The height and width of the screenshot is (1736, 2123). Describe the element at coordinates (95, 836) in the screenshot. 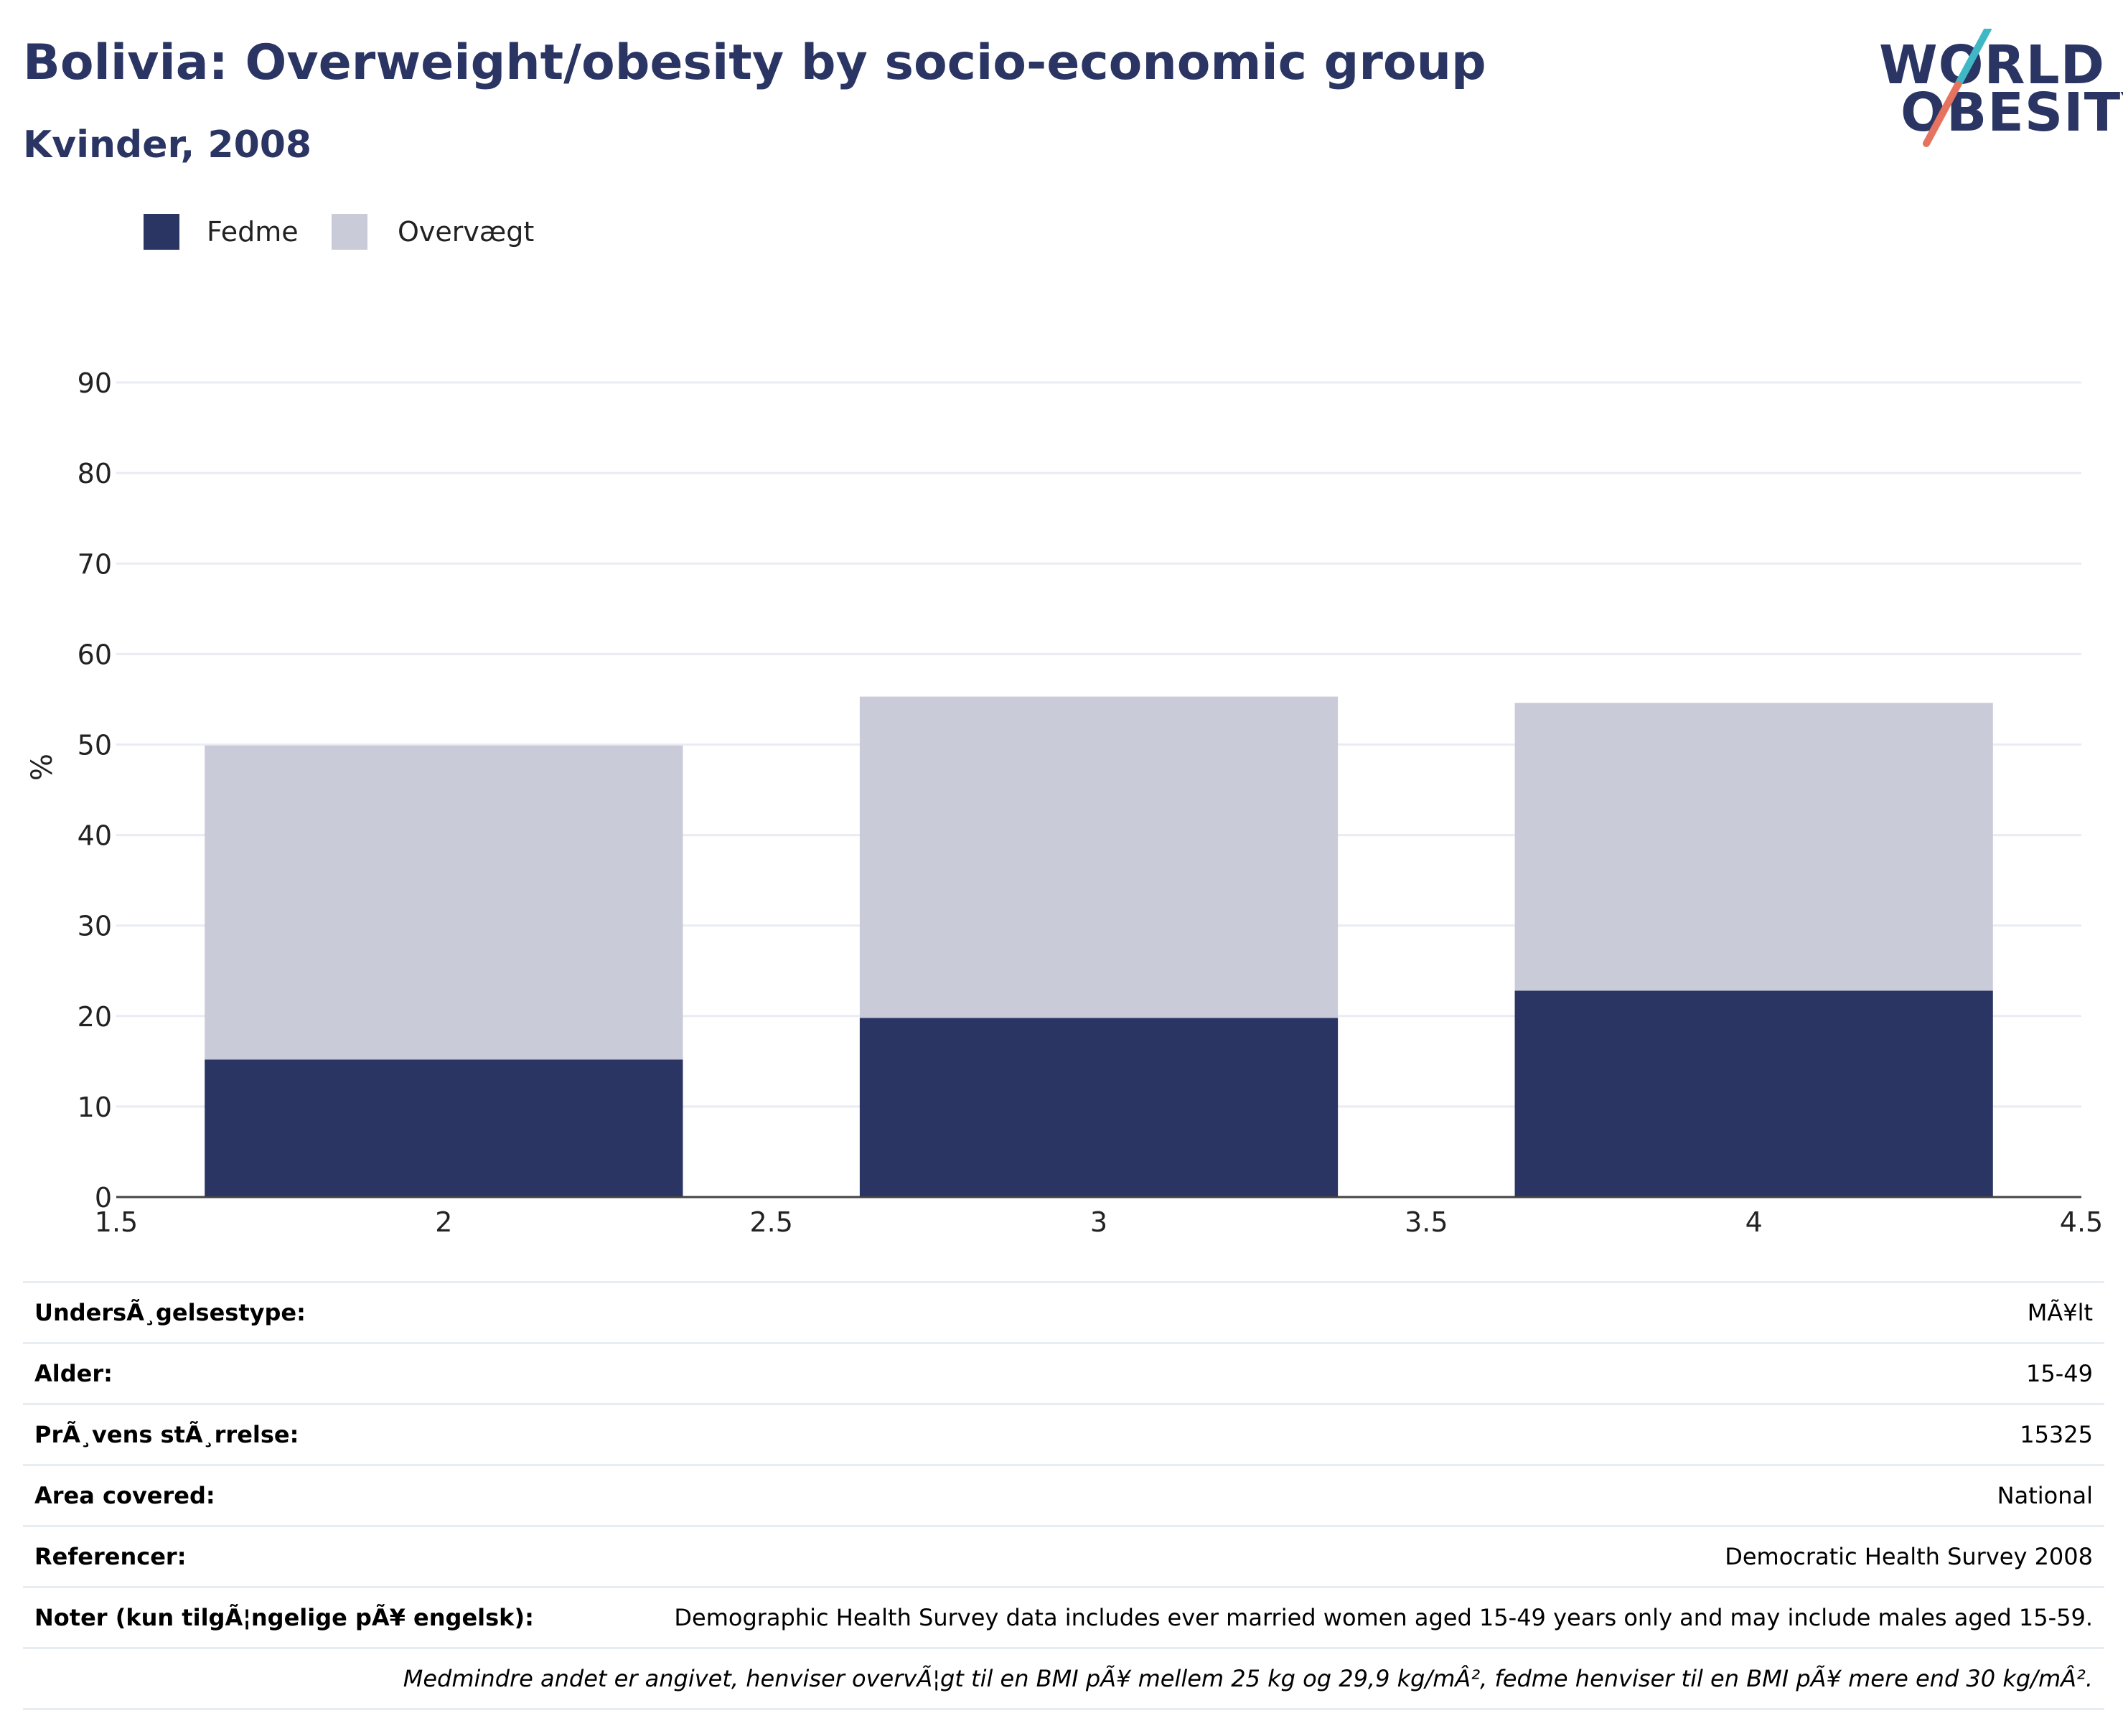

I see `y-tick-label: 40` at that location.